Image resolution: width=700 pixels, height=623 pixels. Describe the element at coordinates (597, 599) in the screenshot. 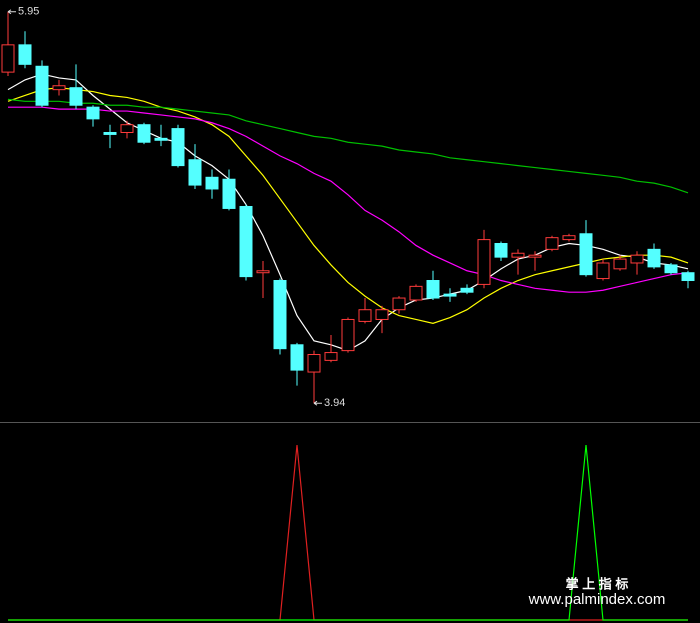

I see `watermark-url: www.palmindex.com` at that location.